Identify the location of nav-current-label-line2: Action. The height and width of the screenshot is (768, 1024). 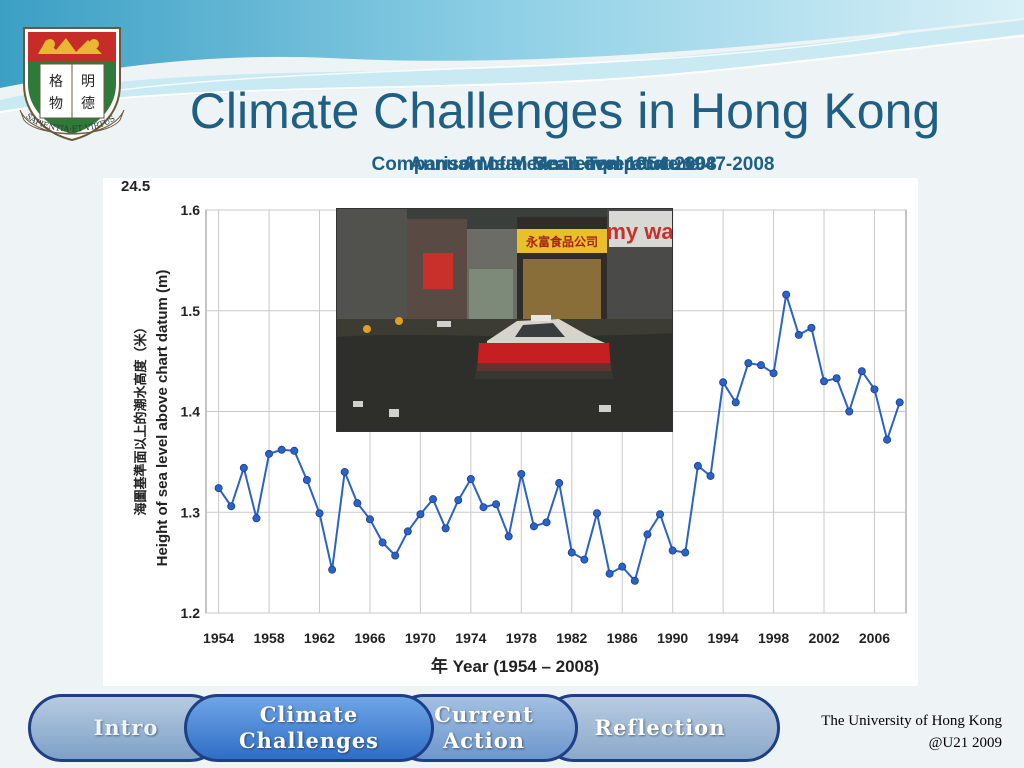
(484, 740).